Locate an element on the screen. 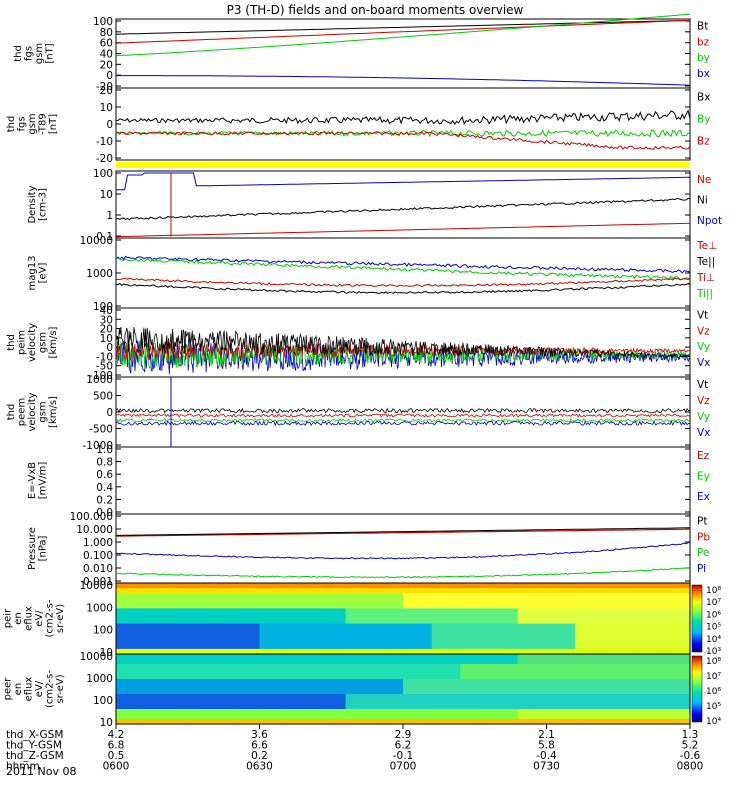 Image resolution: width=750 pixels, height=804 pixels. y-label-line: thd is located at coordinates (11, 342).